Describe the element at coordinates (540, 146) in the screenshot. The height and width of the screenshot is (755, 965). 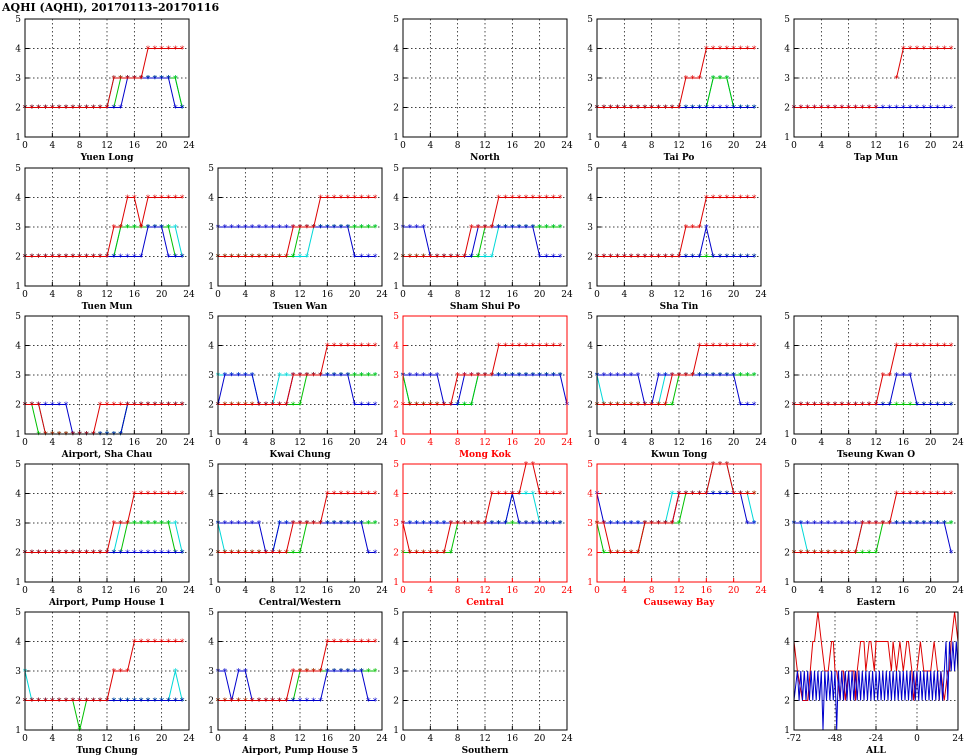
I see `x-tick-label: 20` at that location.